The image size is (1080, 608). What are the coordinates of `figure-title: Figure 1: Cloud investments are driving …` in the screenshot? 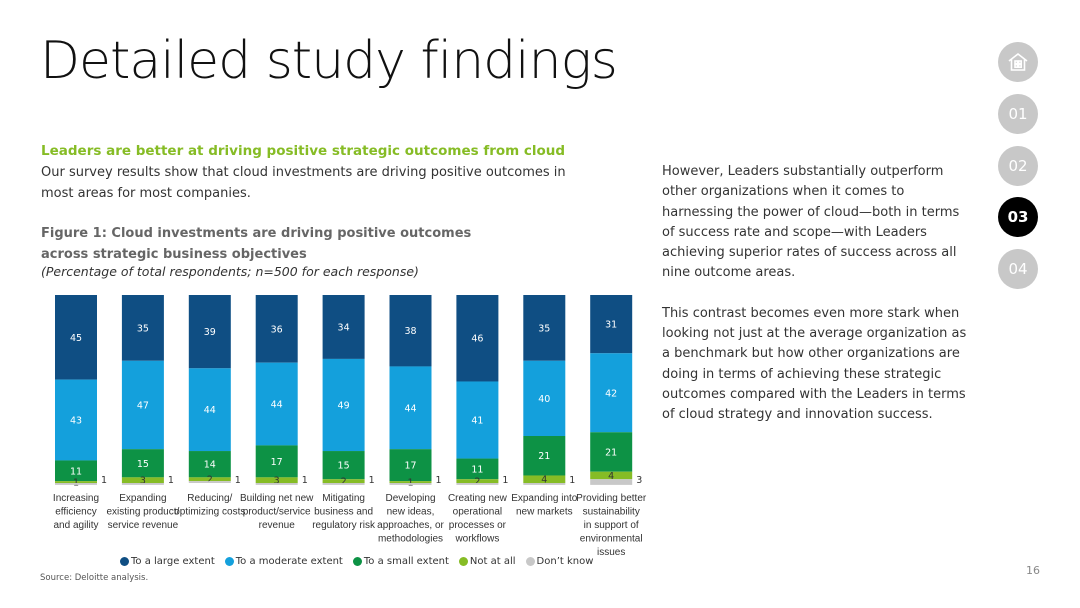 It's located at (256, 244).